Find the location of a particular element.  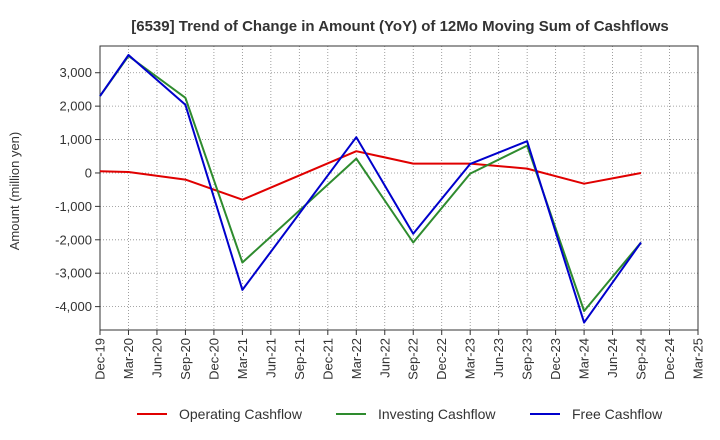

x-tick-label: Sep-21 is located at coordinates (299, 359).